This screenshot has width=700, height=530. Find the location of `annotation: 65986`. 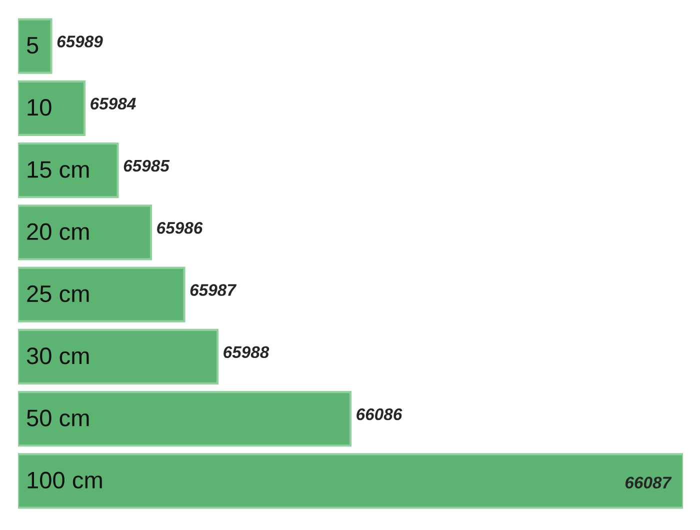

annotation: 65986 is located at coordinates (180, 228).